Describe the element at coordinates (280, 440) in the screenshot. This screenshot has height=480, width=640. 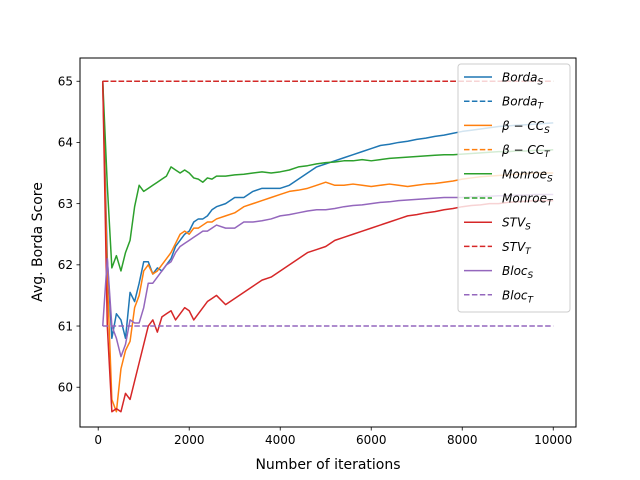
I see `x-tick-label: 4000` at that location.